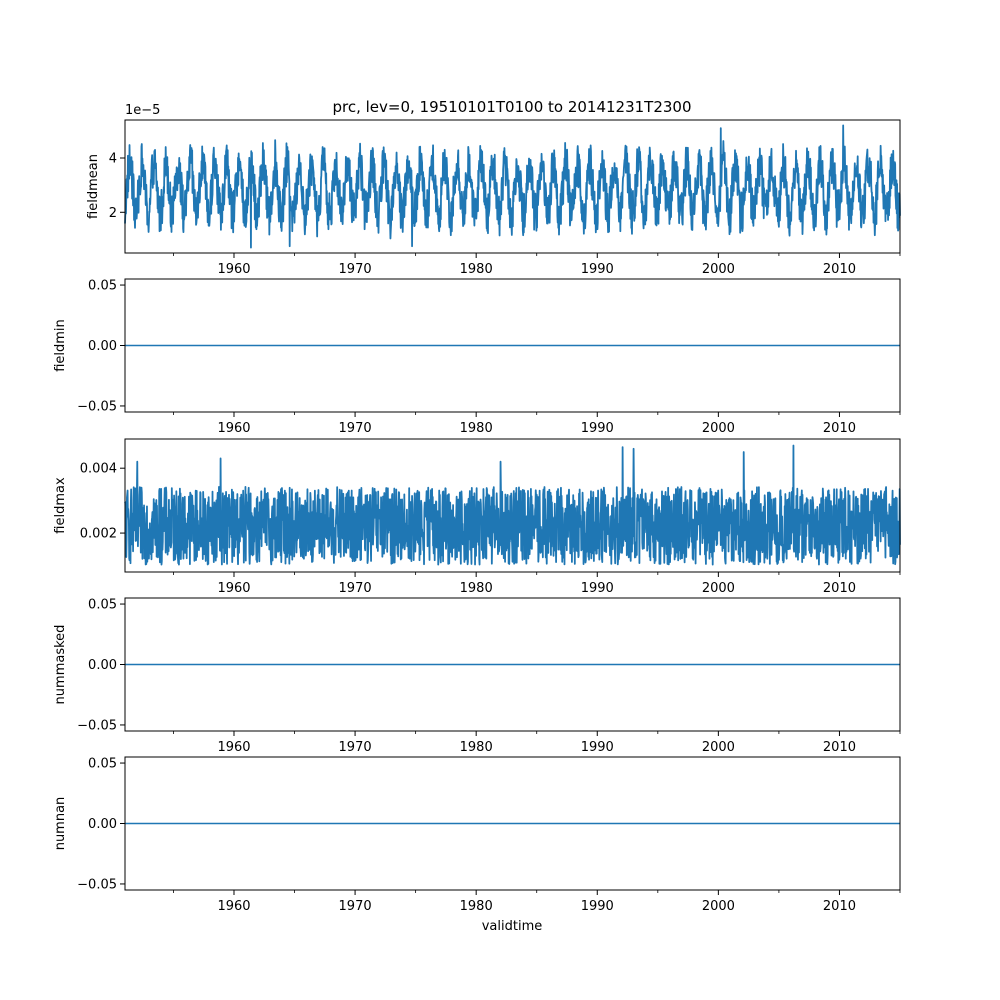 This screenshot has width=1000, height=1000. I want to click on nummasked-y-axis-label: nummasked, so click(60, 665).